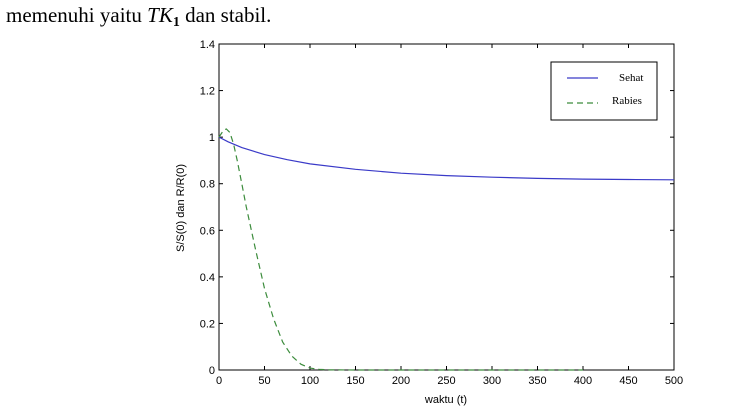 This screenshot has width=729, height=413. What do you see at coordinates (537, 381) in the screenshot?
I see `x-tick-label: 350` at bounding box center [537, 381].